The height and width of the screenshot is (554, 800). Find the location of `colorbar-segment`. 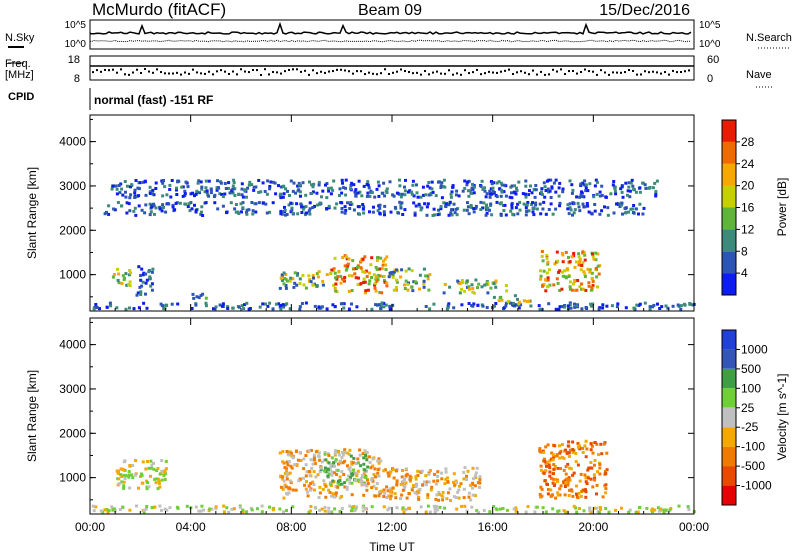

colorbar-segment is located at coordinates (729, 359).